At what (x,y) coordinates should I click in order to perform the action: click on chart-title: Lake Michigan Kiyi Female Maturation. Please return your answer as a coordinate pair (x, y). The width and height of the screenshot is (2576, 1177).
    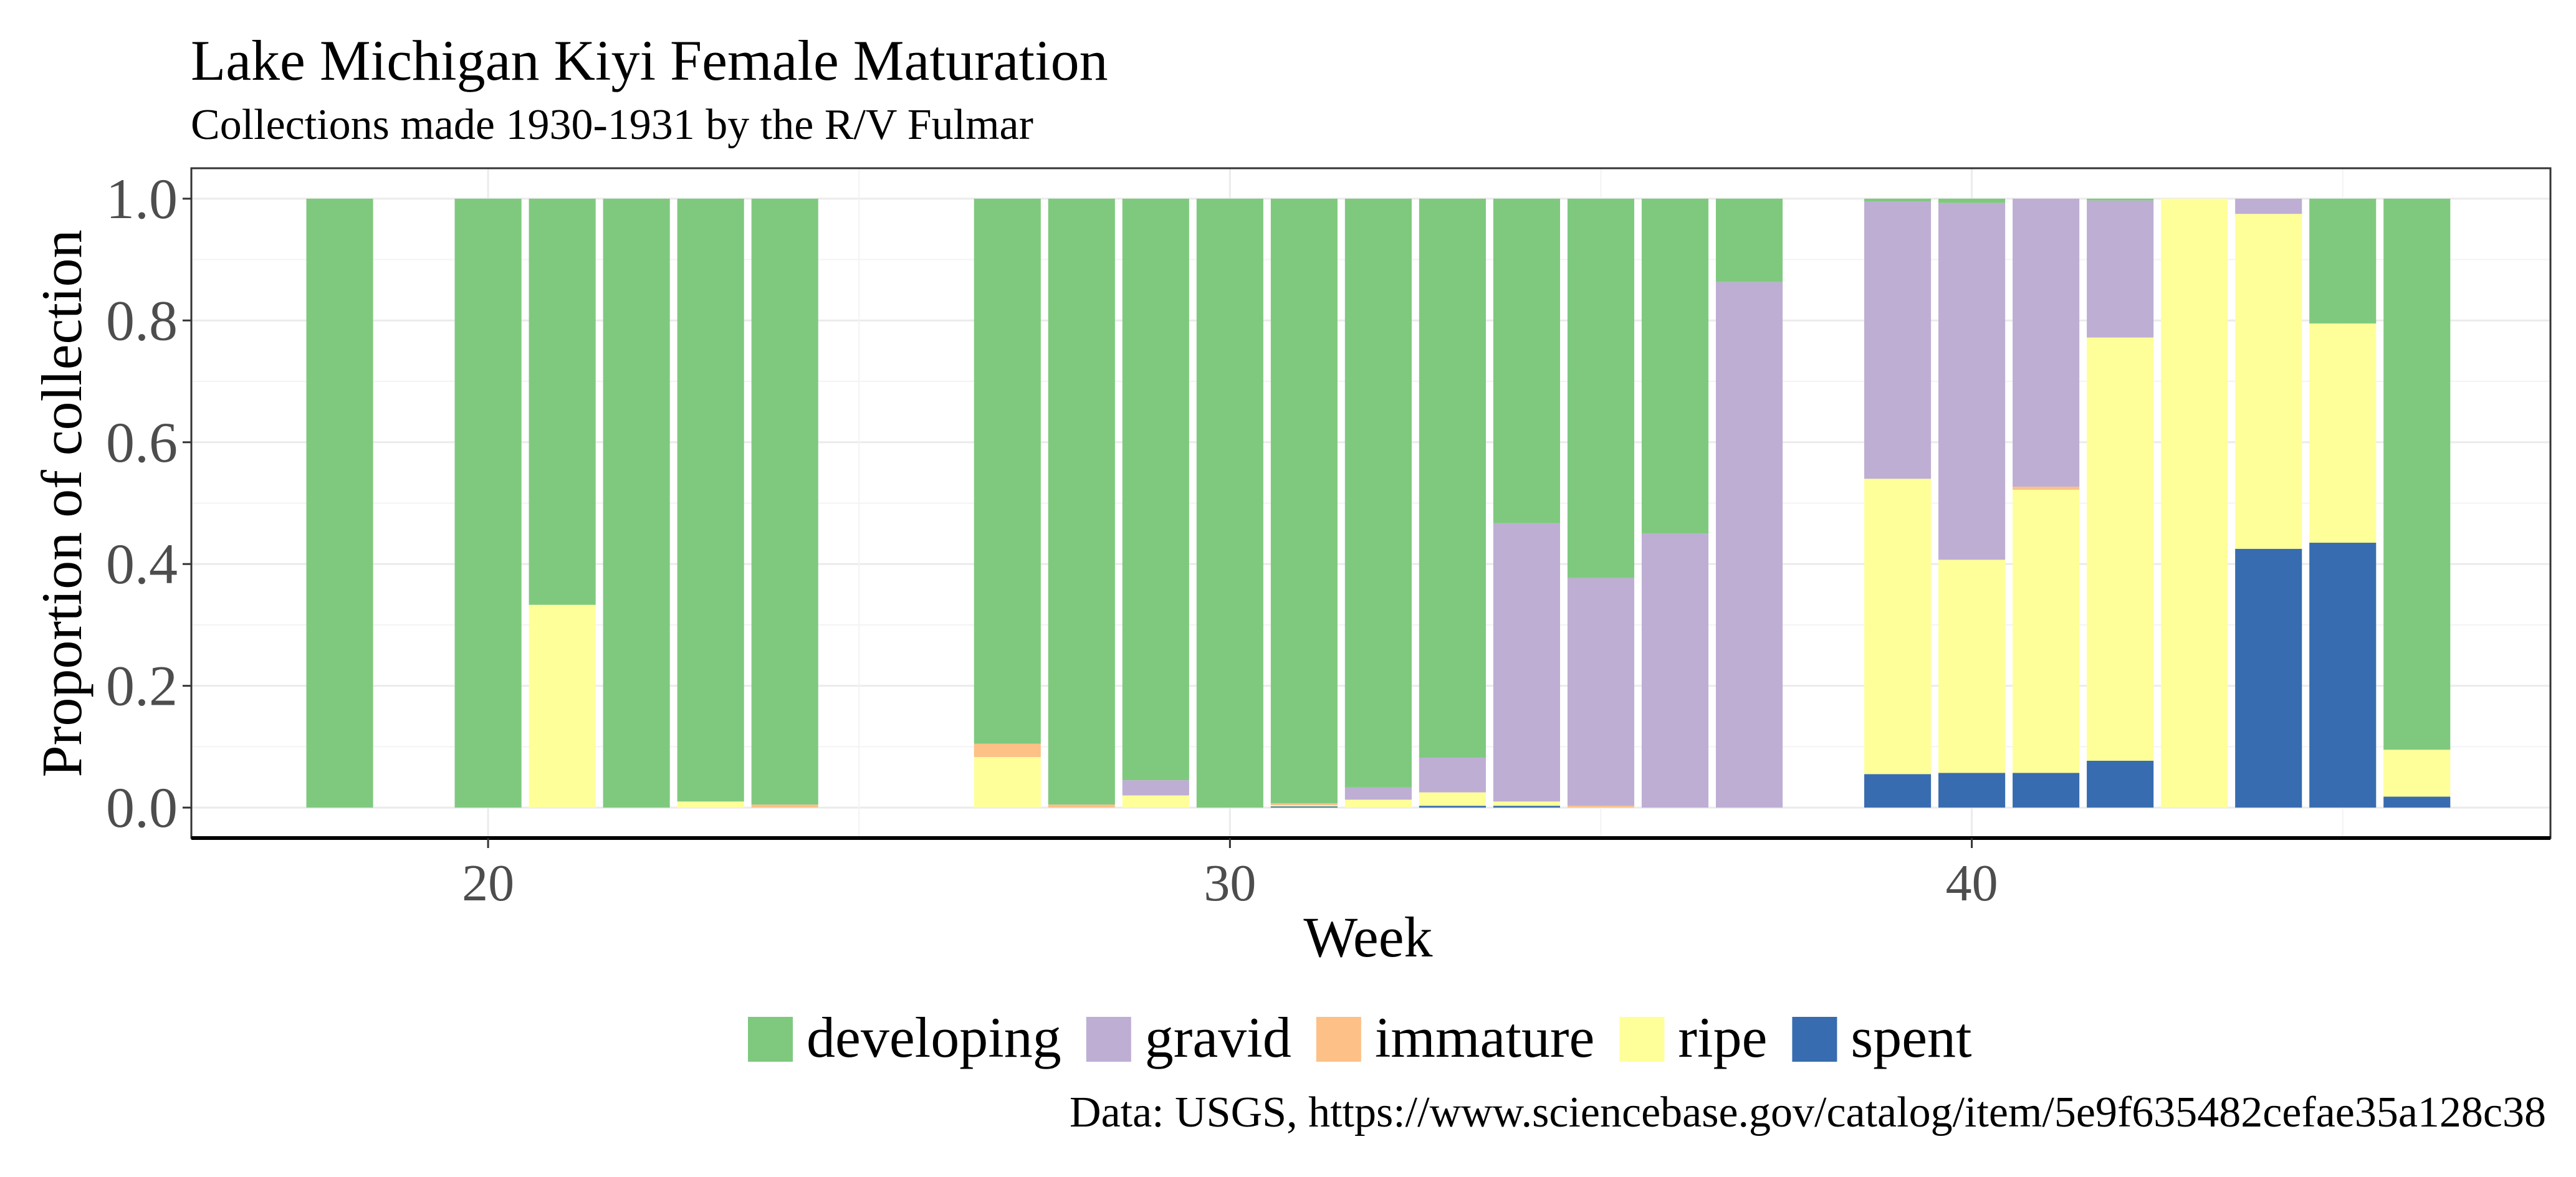
    Looking at the image, I should click on (649, 60).